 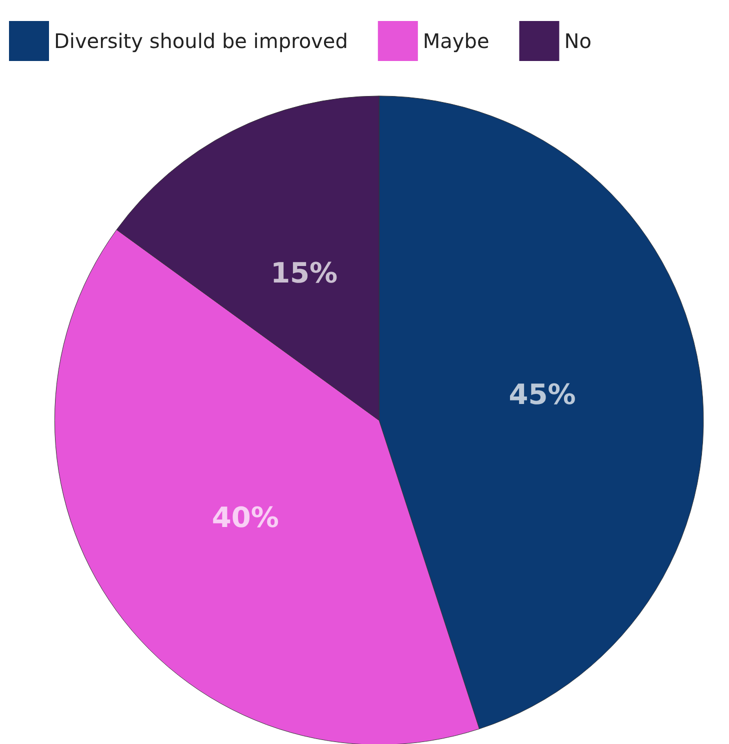 I want to click on data-label: 45%, so click(x=542, y=395).